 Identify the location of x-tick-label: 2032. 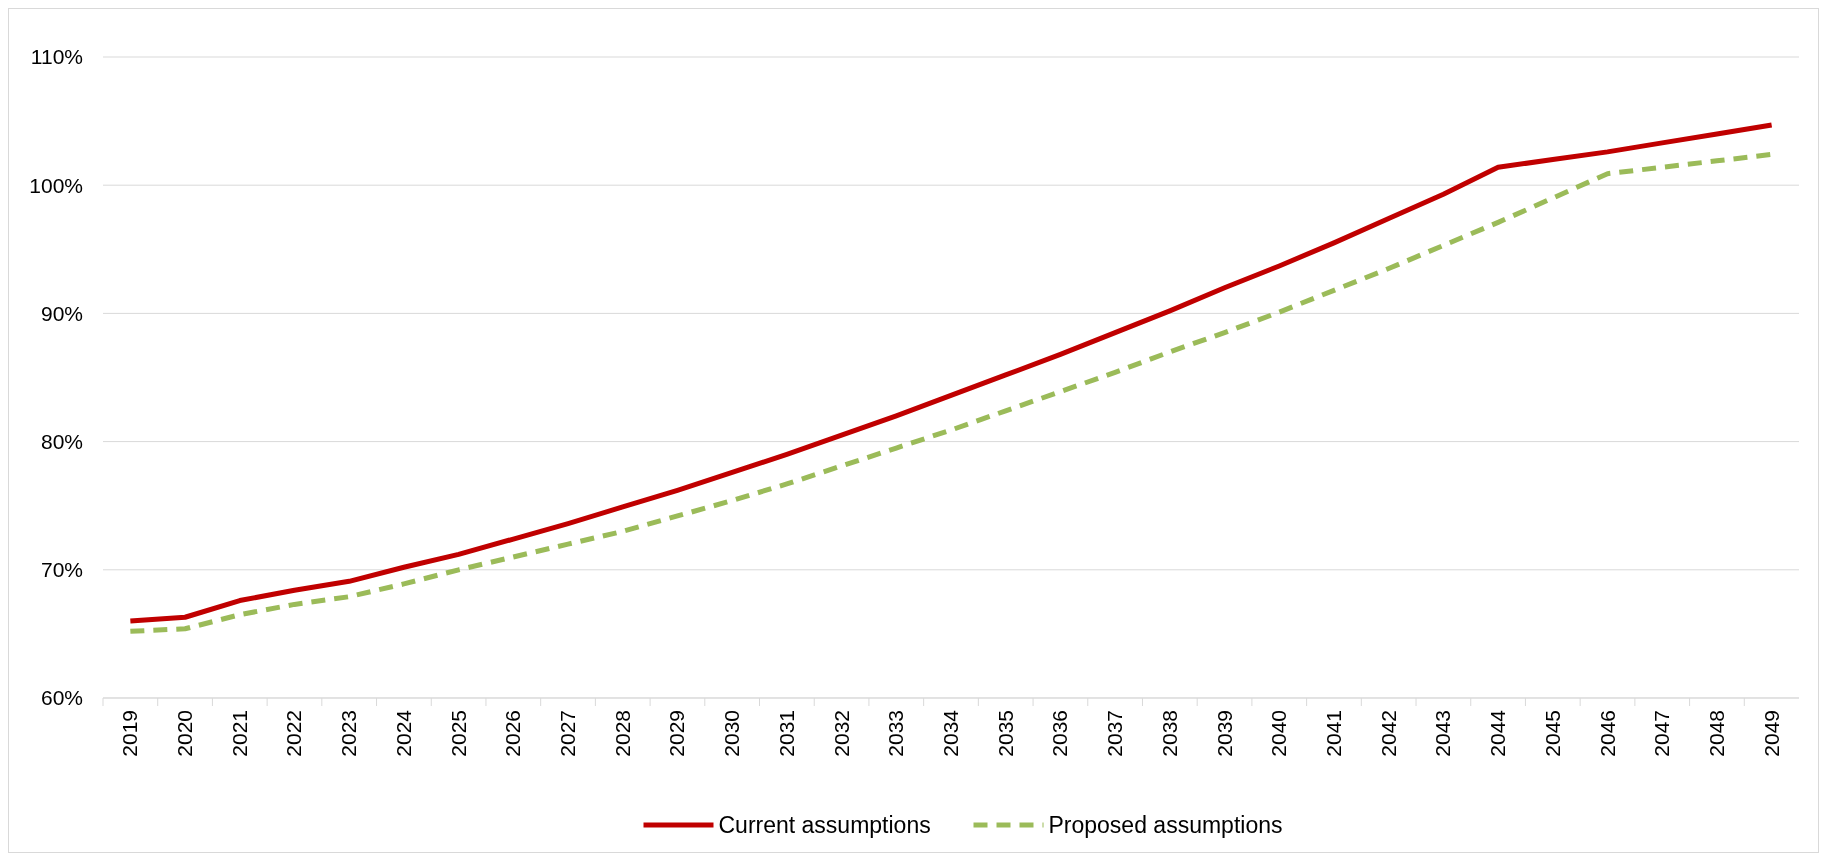
(841, 733).